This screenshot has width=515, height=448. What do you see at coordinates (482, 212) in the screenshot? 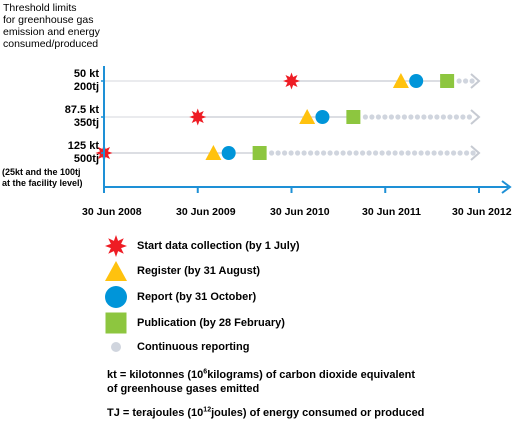
I see `x-tick-label: 30 Jun 2012` at bounding box center [482, 212].